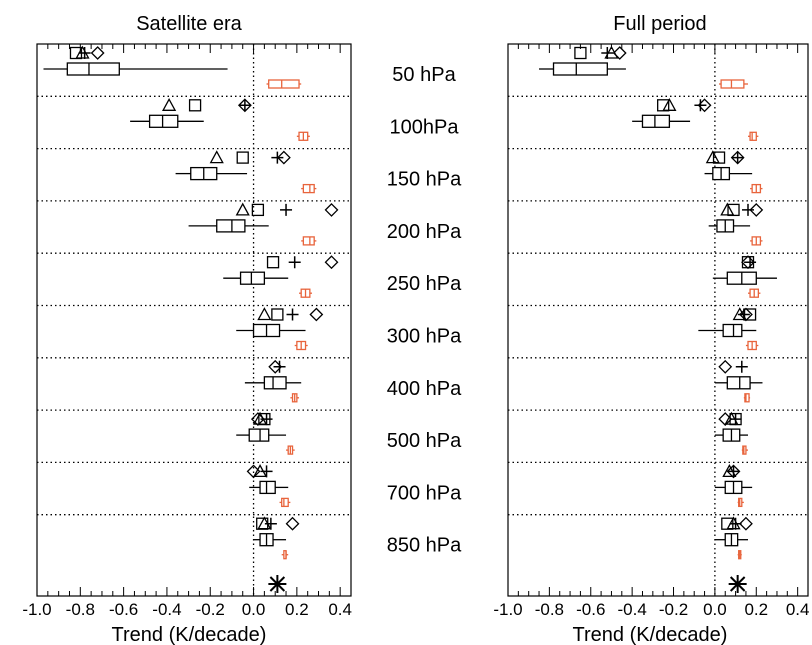 The height and width of the screenshot is (645, 812). I want to click on level-label: 500 hPa, so click(424, 441).